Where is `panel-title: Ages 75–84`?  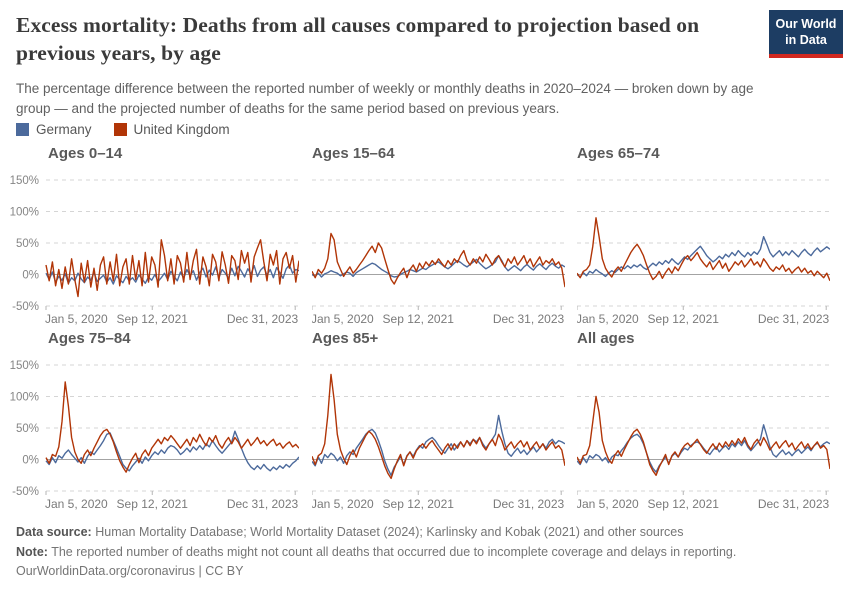
panel-title: Ages 75–84 is located at coordinates (89, 338).